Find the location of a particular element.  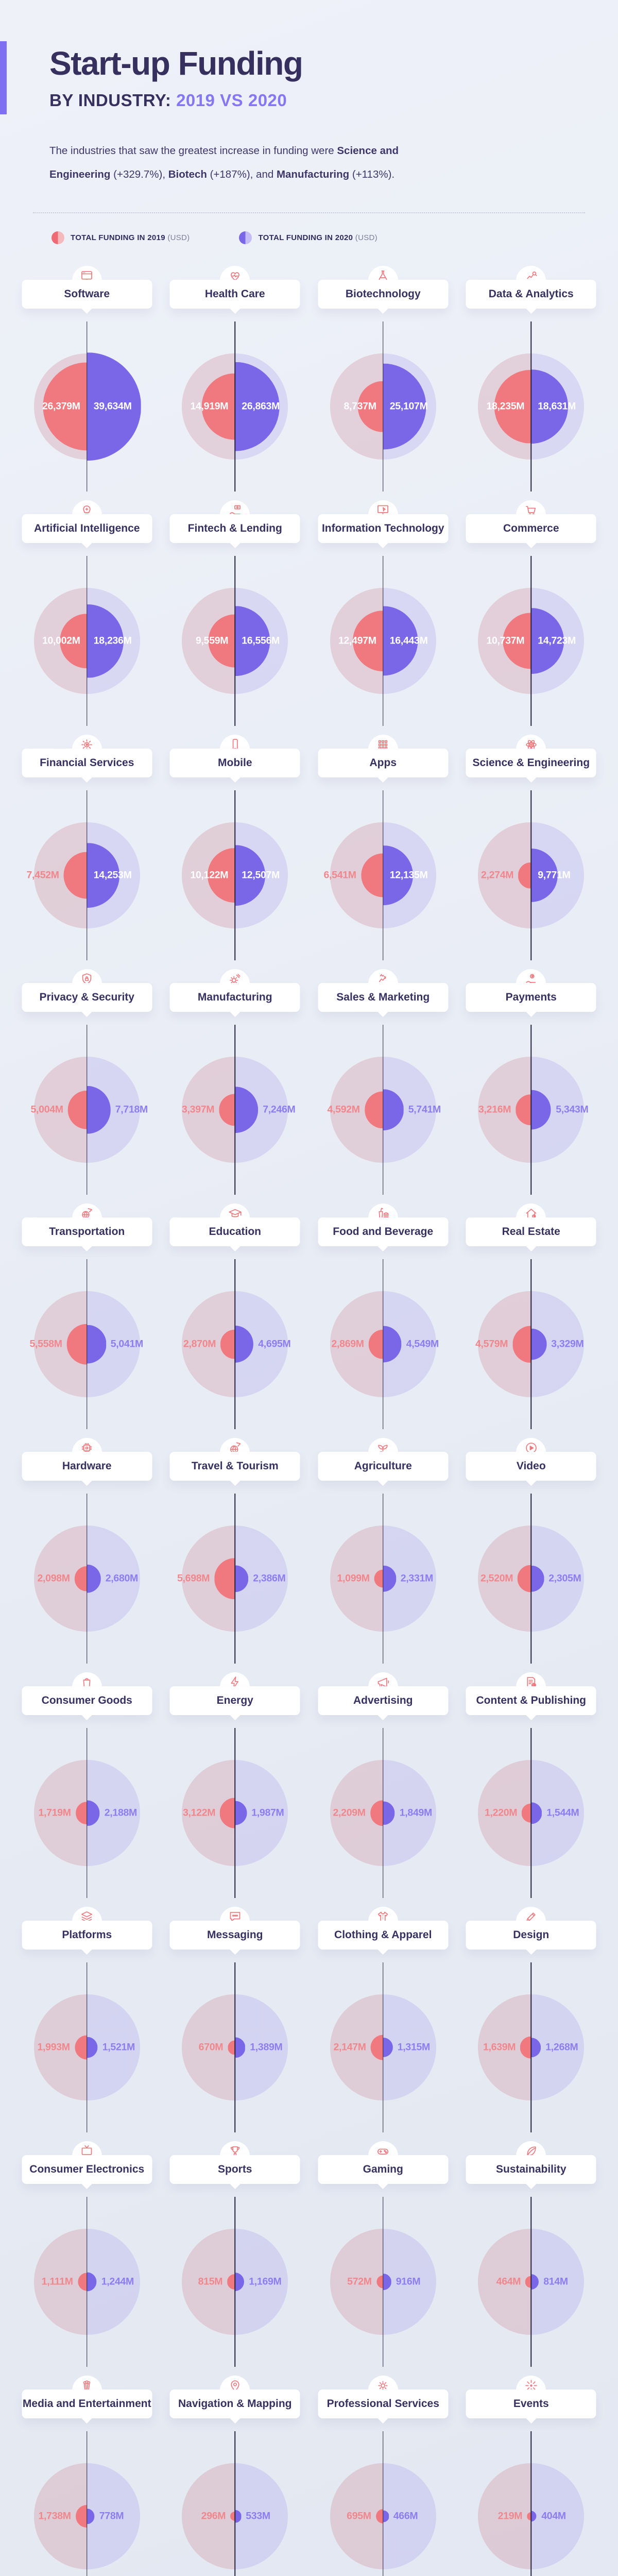

industry-card-gaming: Gaming 572M 916M is located at coordinates (383, 2258).